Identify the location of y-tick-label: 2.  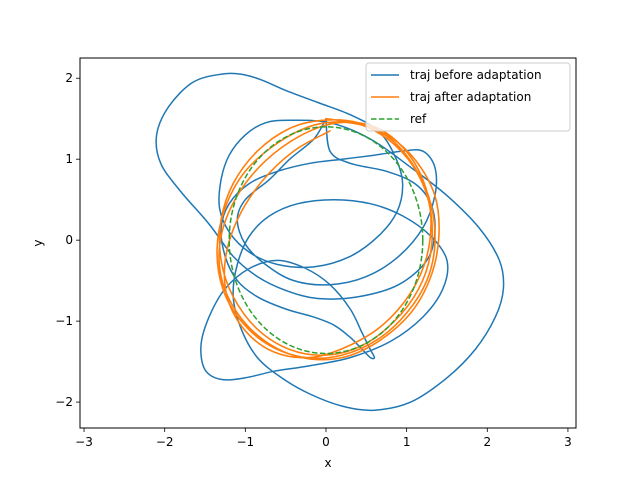
(69, 78).